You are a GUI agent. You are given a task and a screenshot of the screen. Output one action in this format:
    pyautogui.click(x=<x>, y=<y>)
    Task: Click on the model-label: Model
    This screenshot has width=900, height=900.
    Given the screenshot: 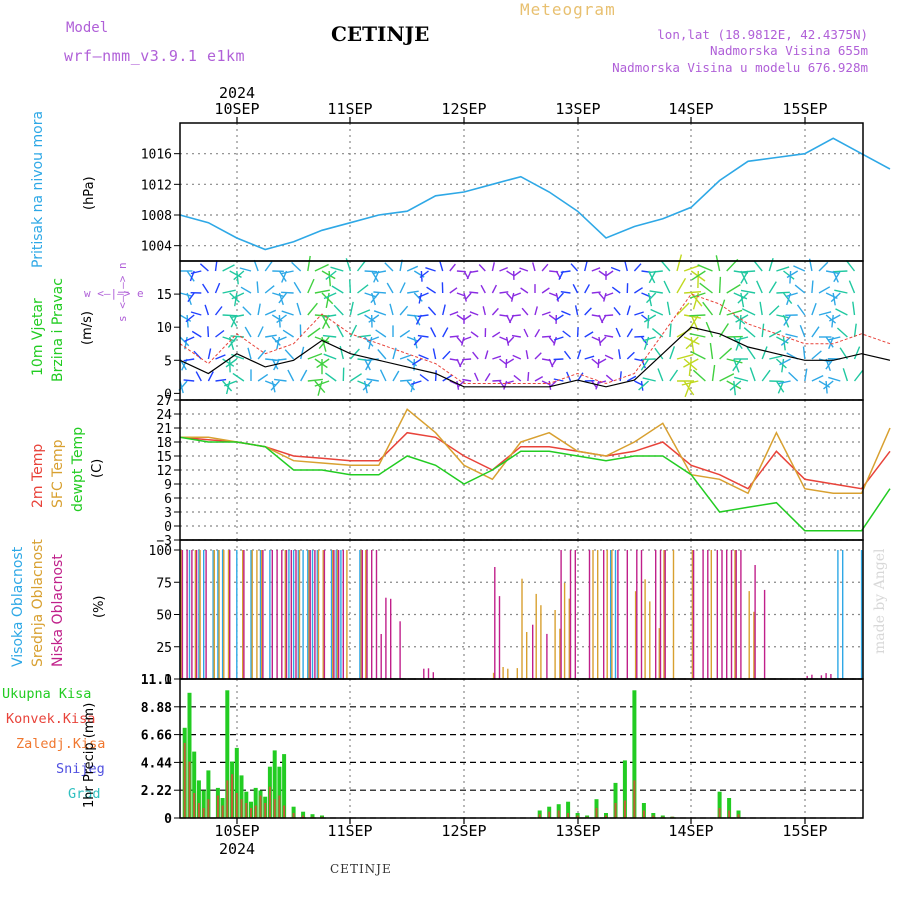 What is the action you would take?
    pyautogui.click(x=87, y=28)
    